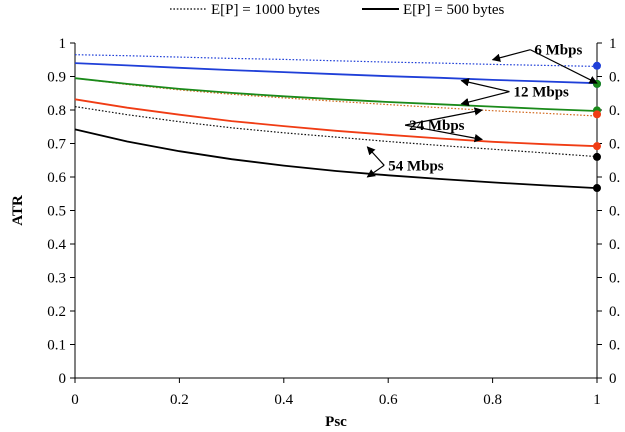 Image resolution: width=625 pixels, height=432 pixels. What do you see at coordinates (56, 346) in the screenshot?
I see `y-tick-label: 0.1` at bounding box center [56, 346].